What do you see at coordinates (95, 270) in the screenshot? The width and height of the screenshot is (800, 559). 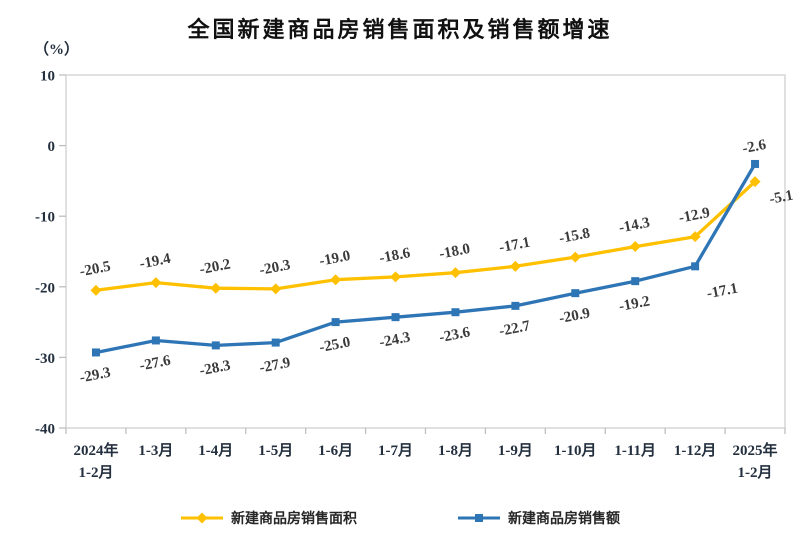 I see `data-point-label: -20.5` at bounding box center [95, 270].